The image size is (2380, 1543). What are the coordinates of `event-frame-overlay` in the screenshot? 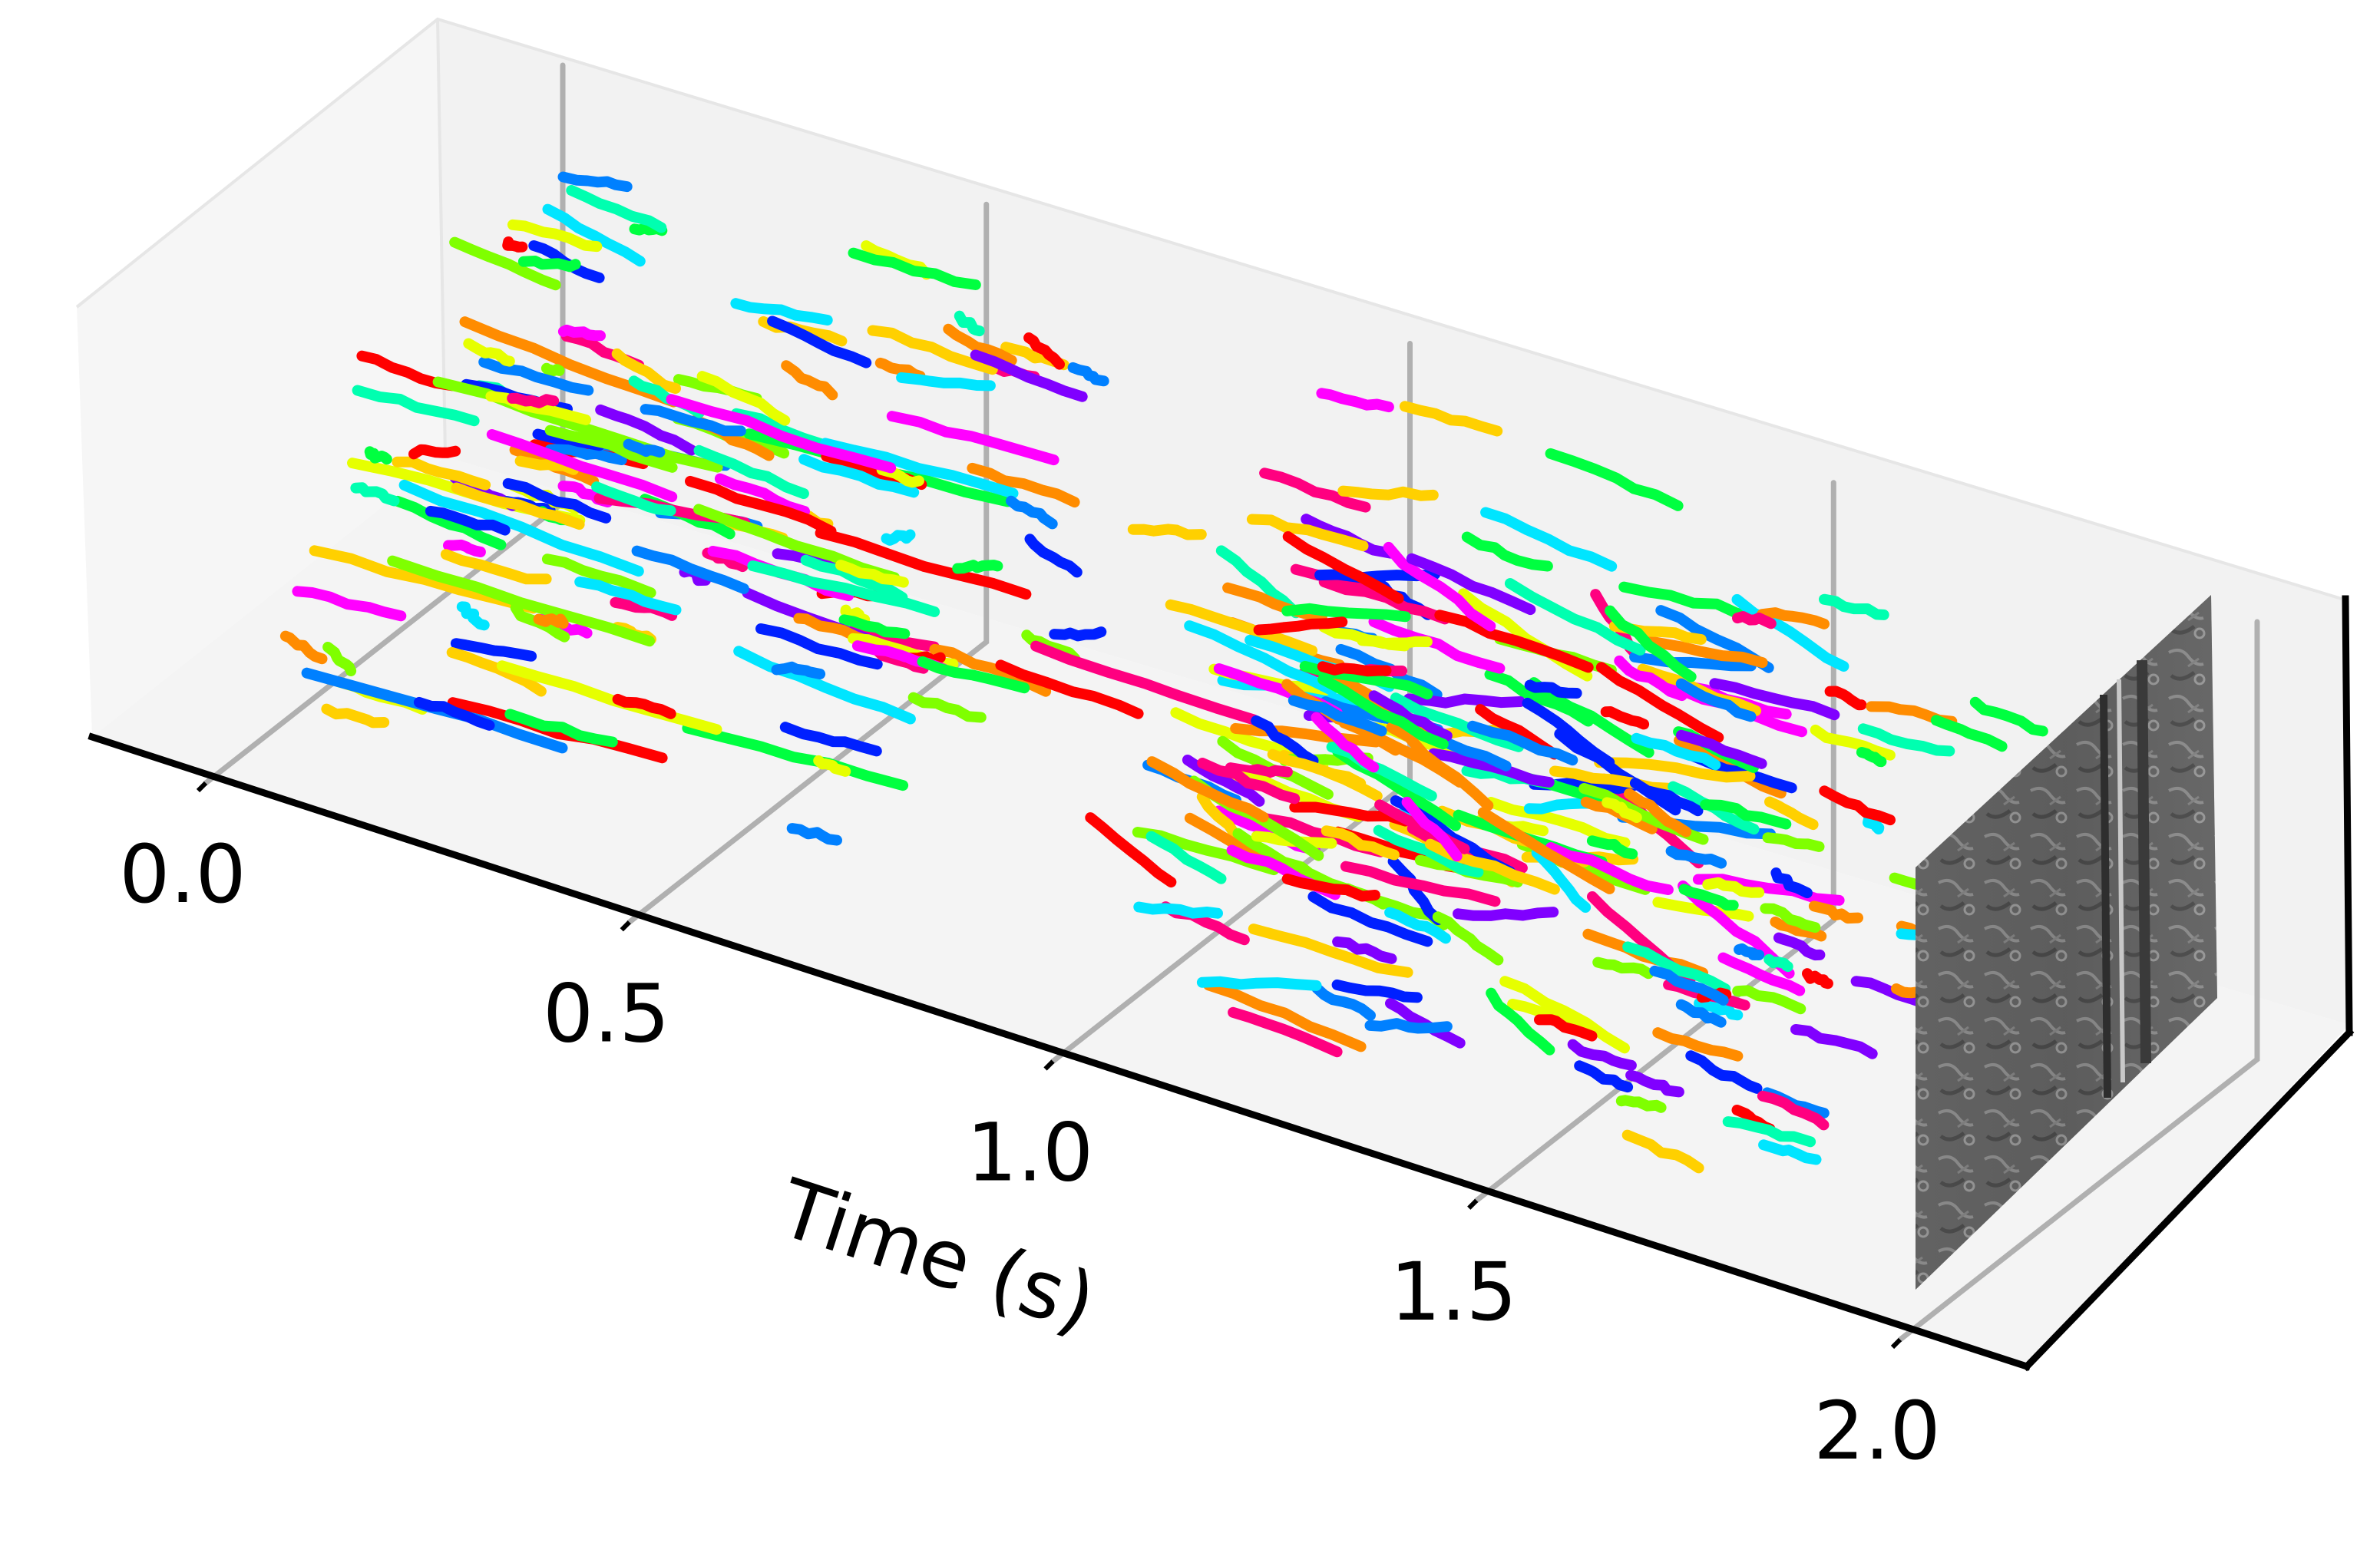 It's located at (2066, 942).